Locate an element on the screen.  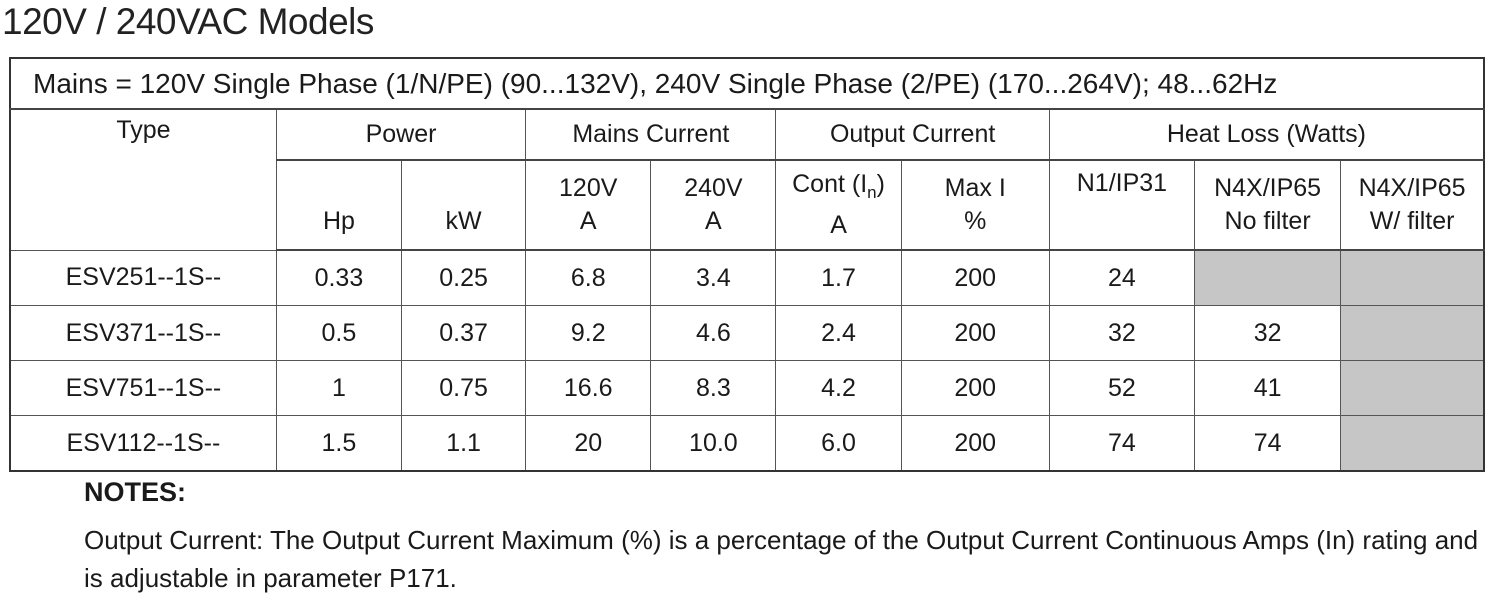
mains-120v-cell: 6.8 is located at coordinates (588, 277).